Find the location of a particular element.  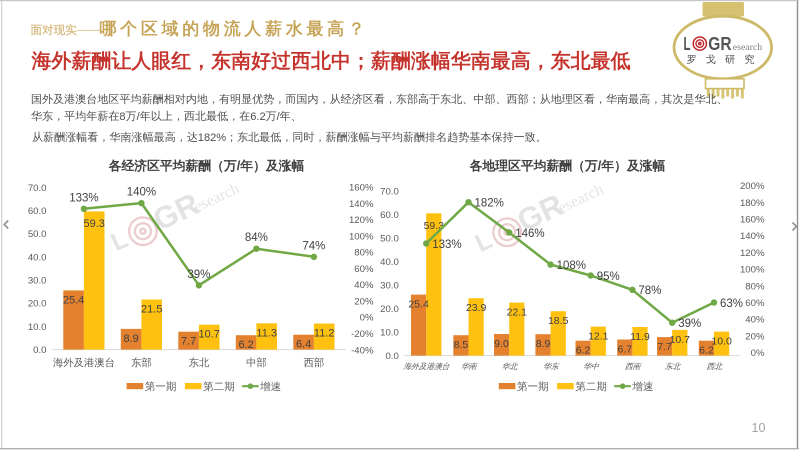

svg-text: 146% is located at coordinates (529, 234).